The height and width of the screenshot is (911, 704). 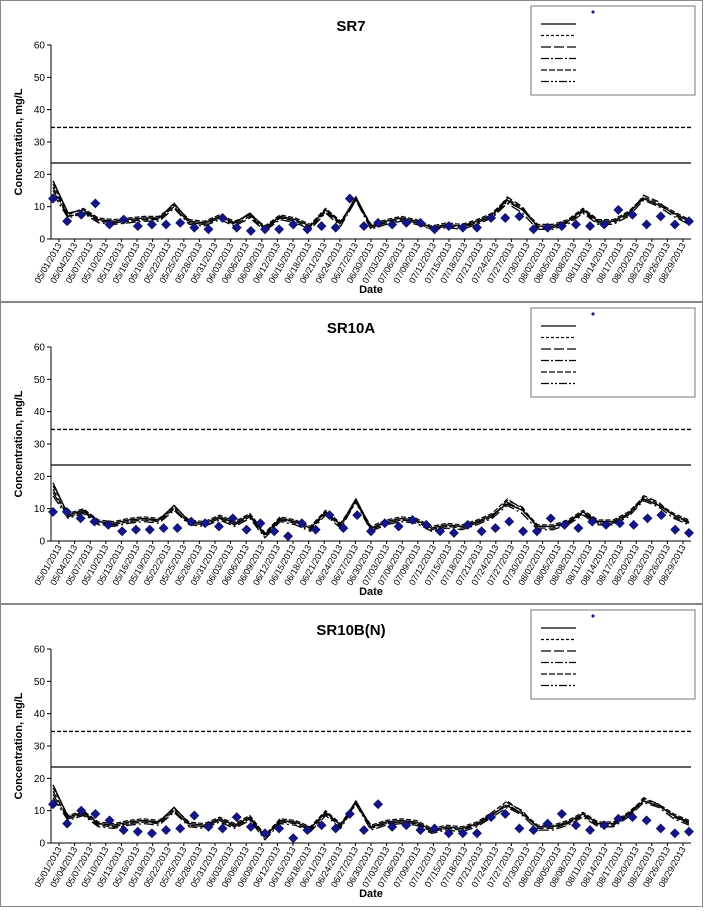 I want to click on y-tick-label: 30, so click(x=40, y=445).